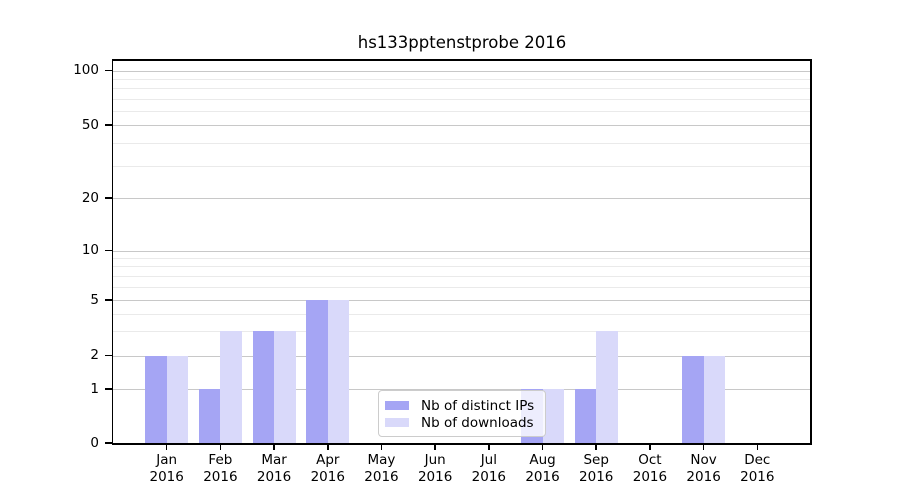 This screenshot has width=900, height=500. I want to click on y-tick-label: 5, so click(94, 299).